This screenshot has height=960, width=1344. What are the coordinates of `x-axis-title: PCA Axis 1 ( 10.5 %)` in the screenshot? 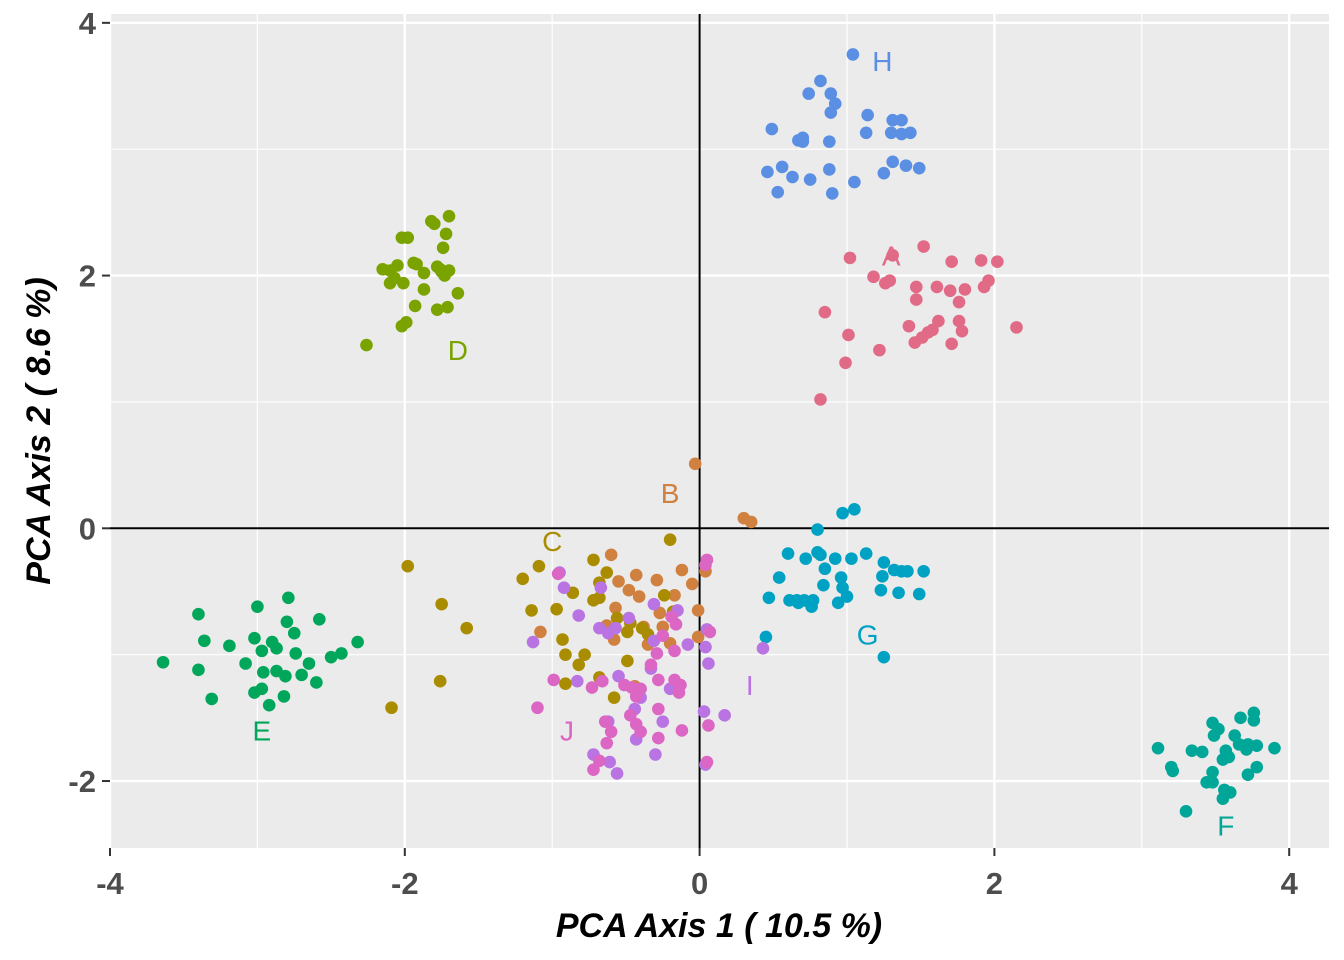 It's located at (719, 926).